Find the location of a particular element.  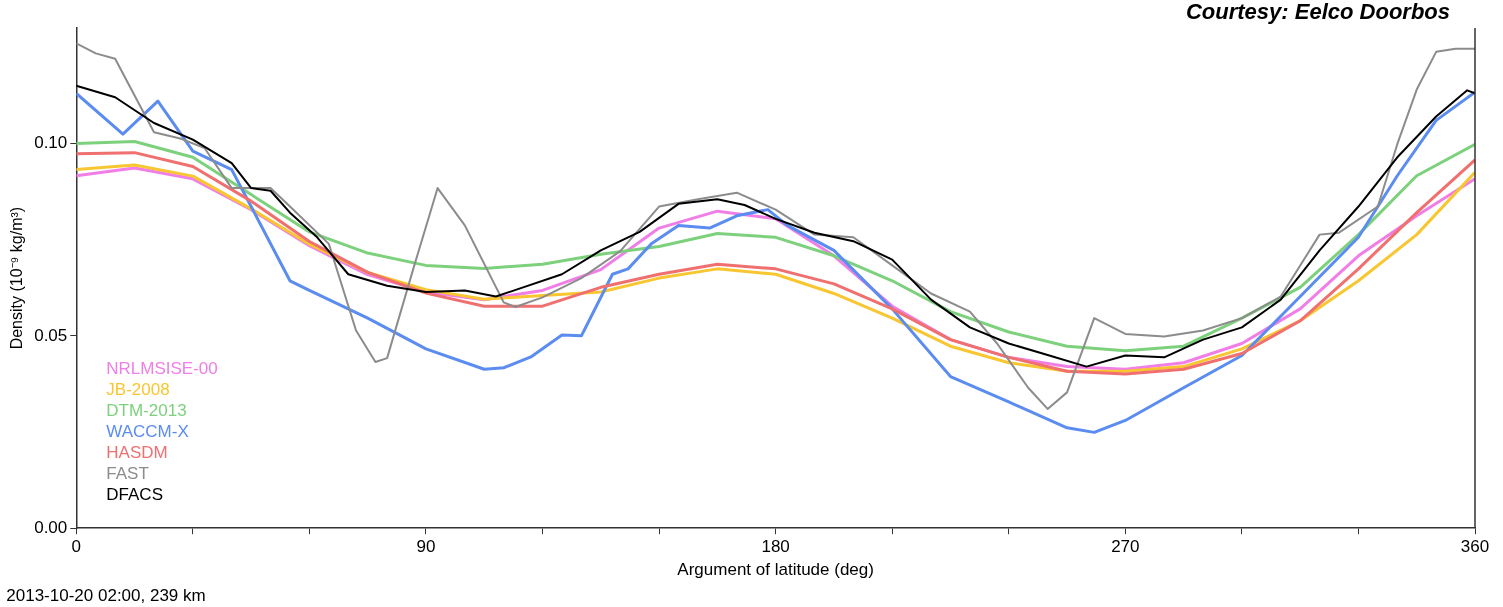

y-axis-title: Density (10⁻⁹ kg/m³) is located at coordinates (17, 278).